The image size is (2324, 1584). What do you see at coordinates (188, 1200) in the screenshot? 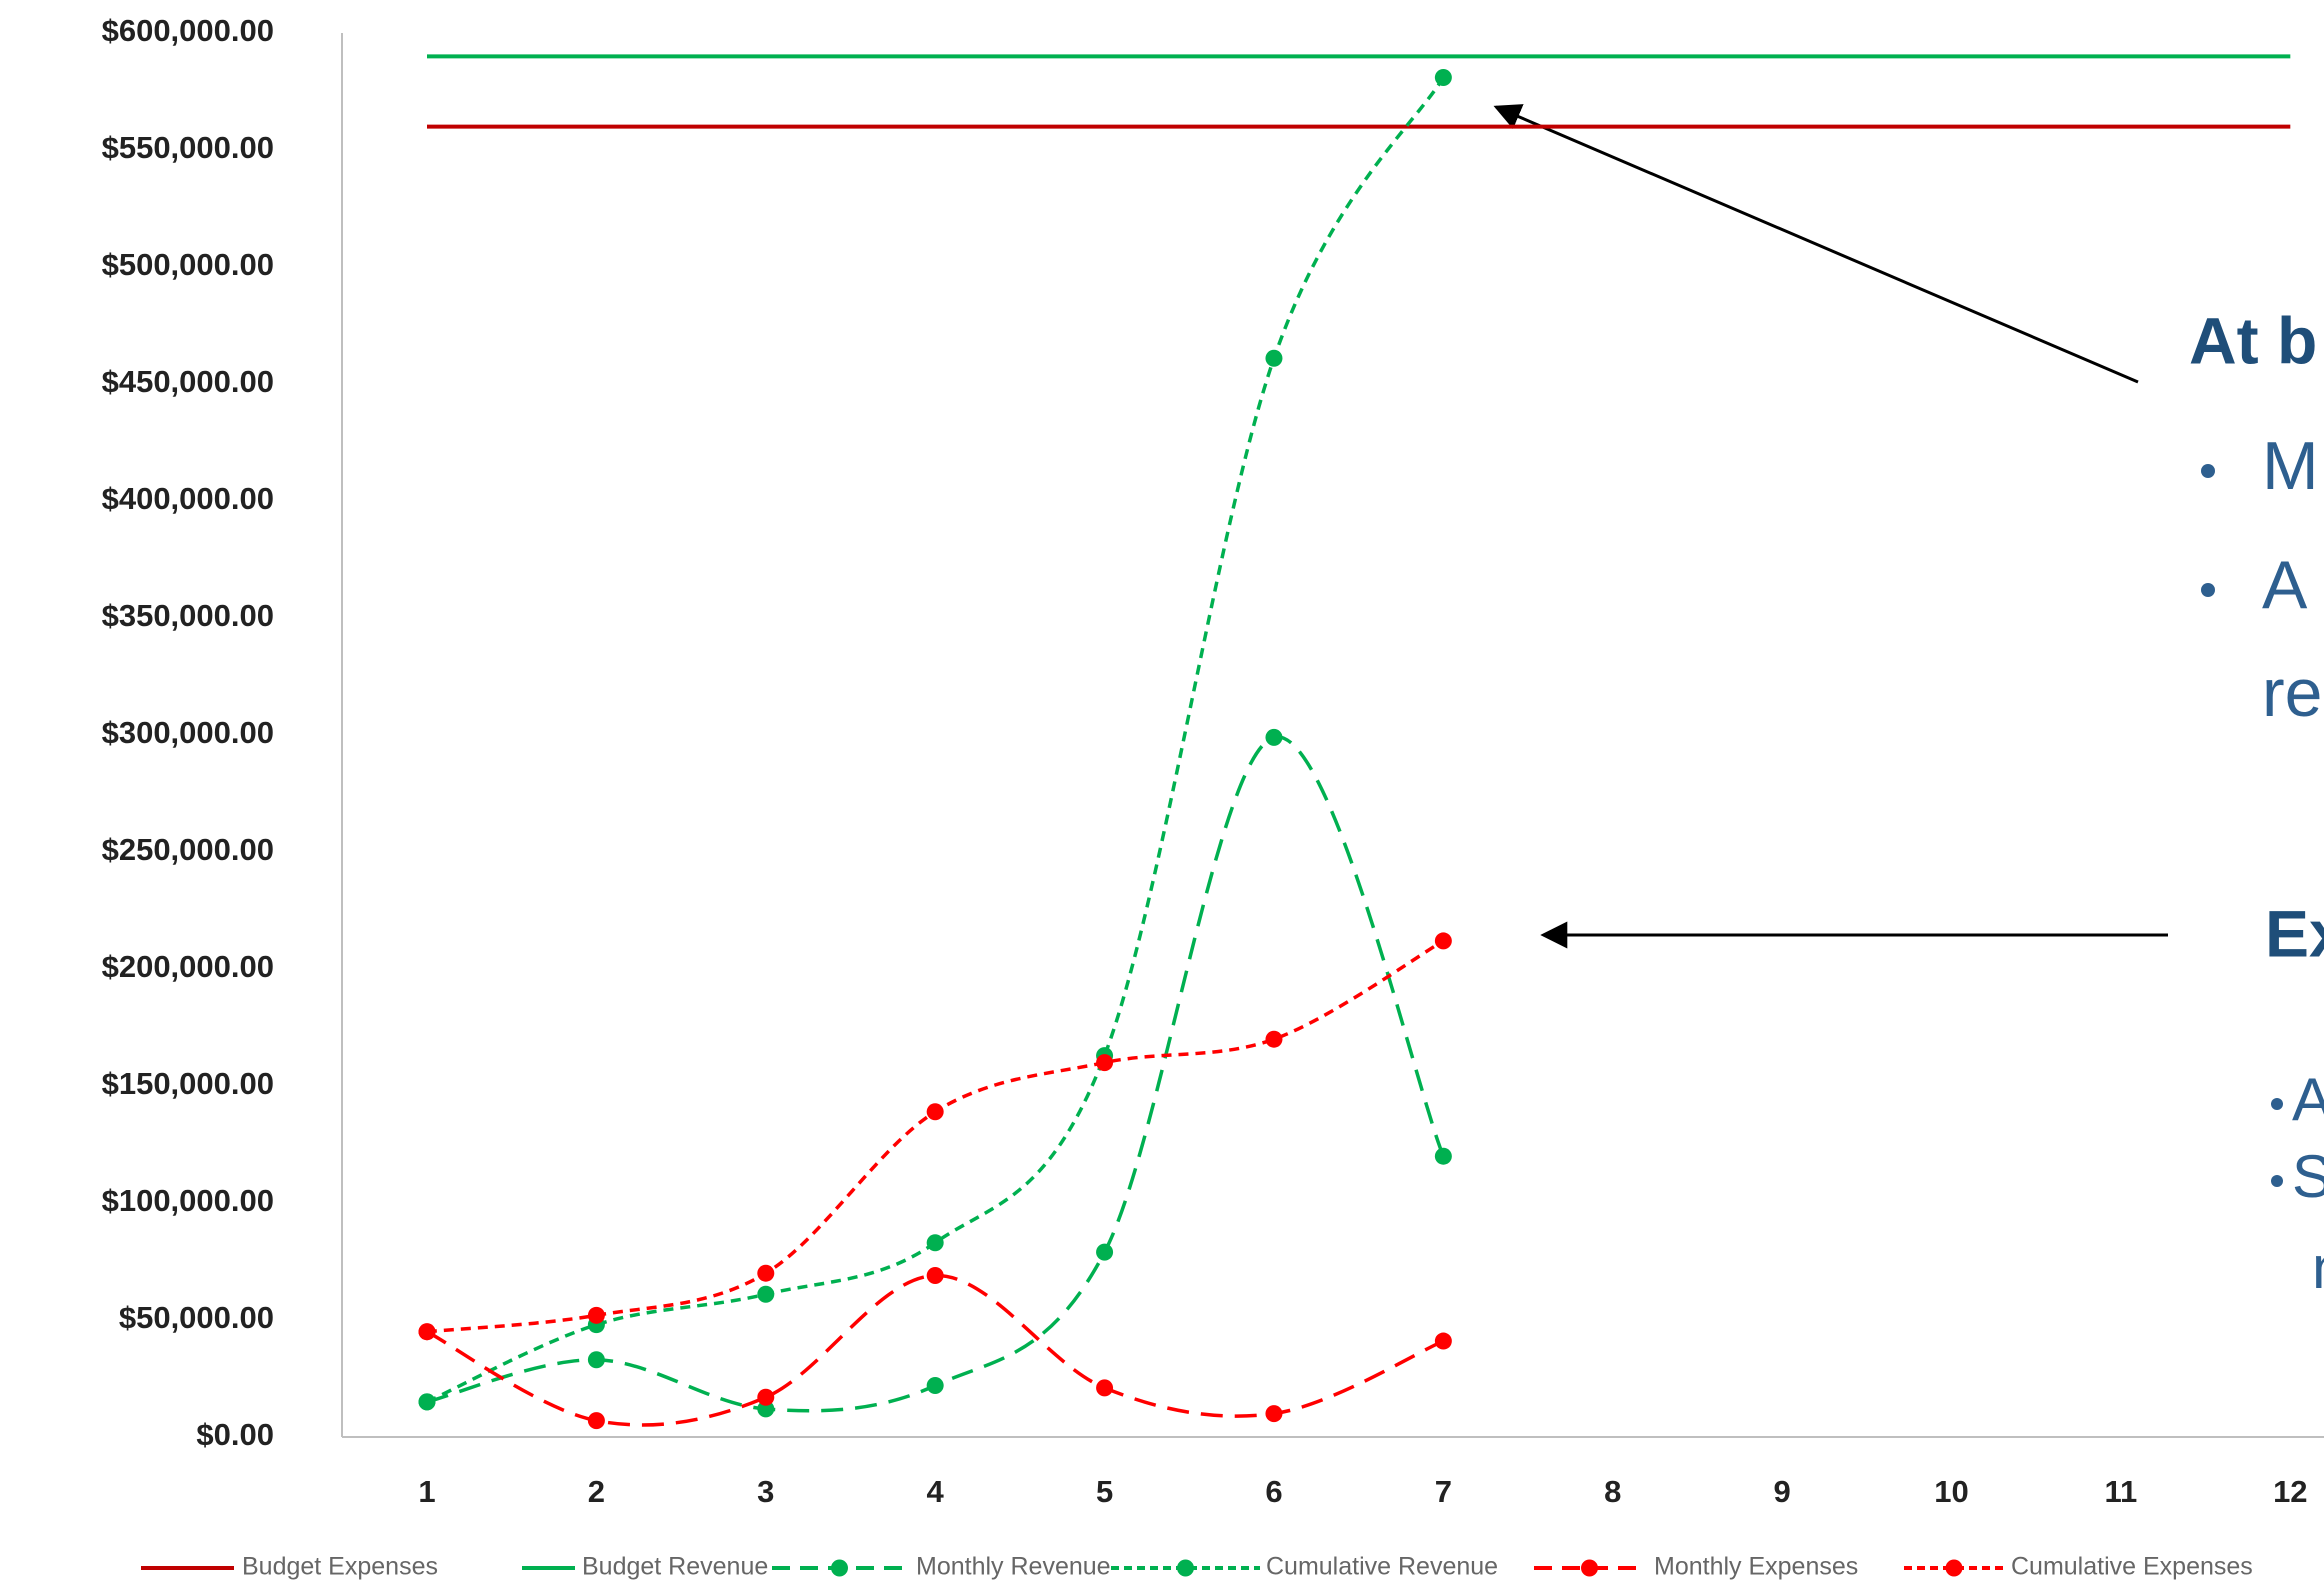
I see `y-tick-label: $100,000.00` at bounding box center [188, 1200].